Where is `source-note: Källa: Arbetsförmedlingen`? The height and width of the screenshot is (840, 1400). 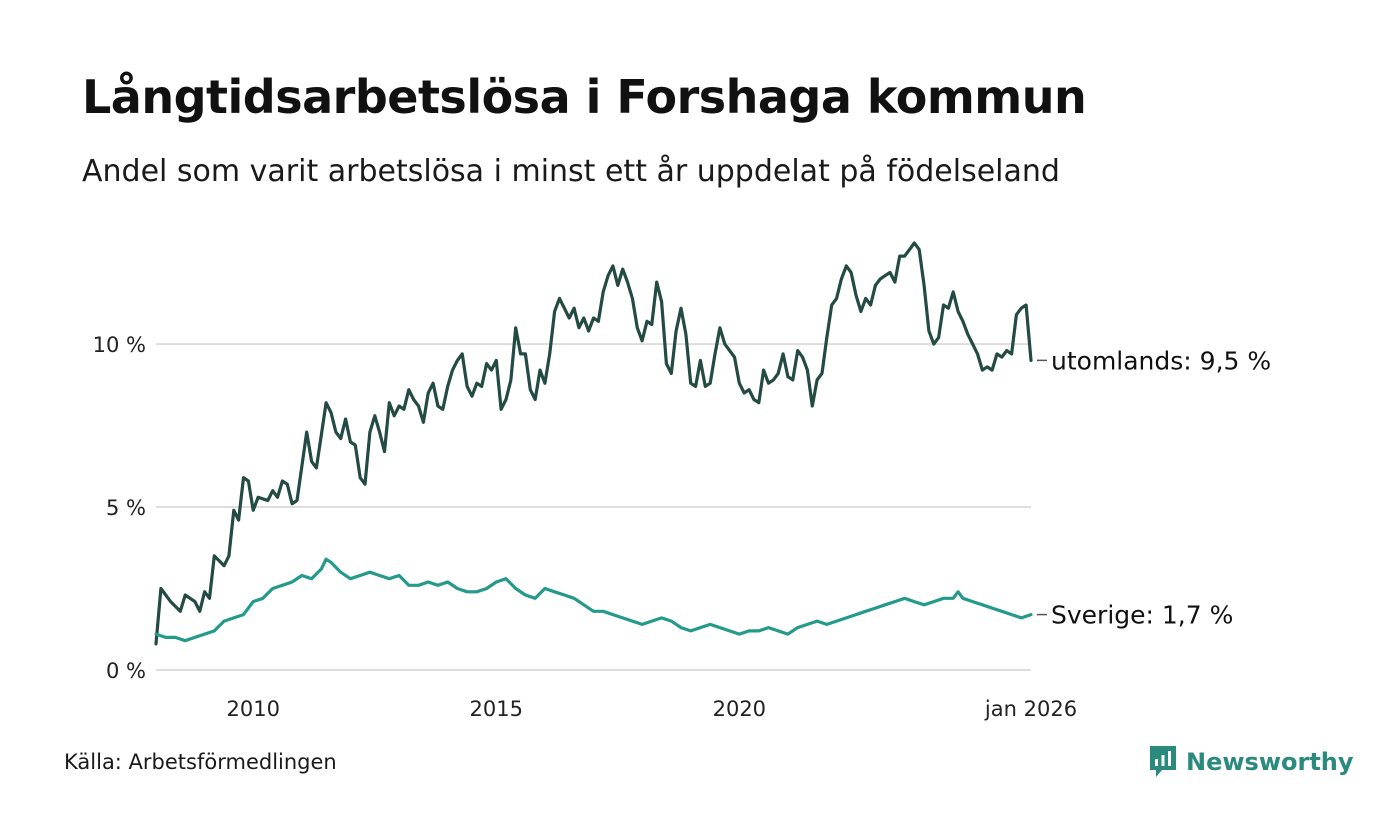 source-note: Källa: Arbetsförmedlingen is located at coordinates (200, 762).